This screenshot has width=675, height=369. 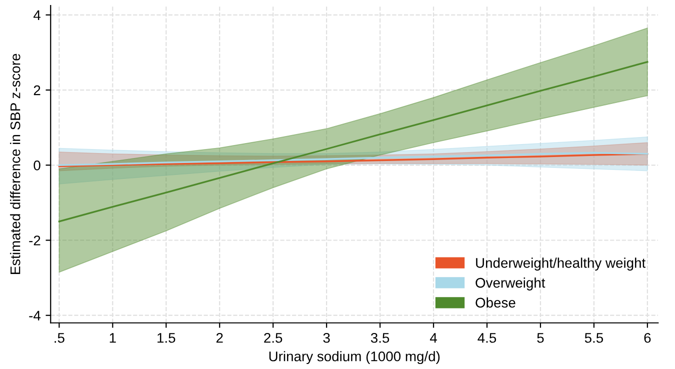 What do you see at coordinates (647, 337) in the screenshot?
I see `x-tick-label: 6` at bounding box center [647, 337].